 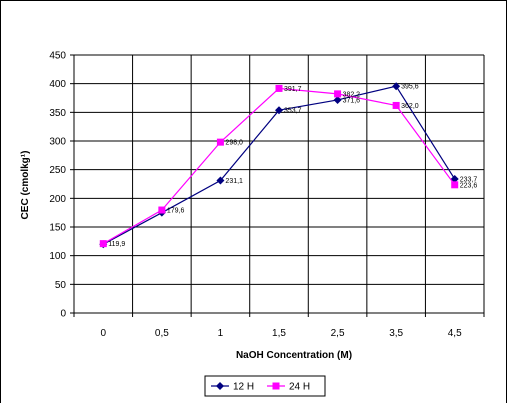 I want to click on y-axis-title: CEC (cmolkg¹), so click(x=25, y=185).